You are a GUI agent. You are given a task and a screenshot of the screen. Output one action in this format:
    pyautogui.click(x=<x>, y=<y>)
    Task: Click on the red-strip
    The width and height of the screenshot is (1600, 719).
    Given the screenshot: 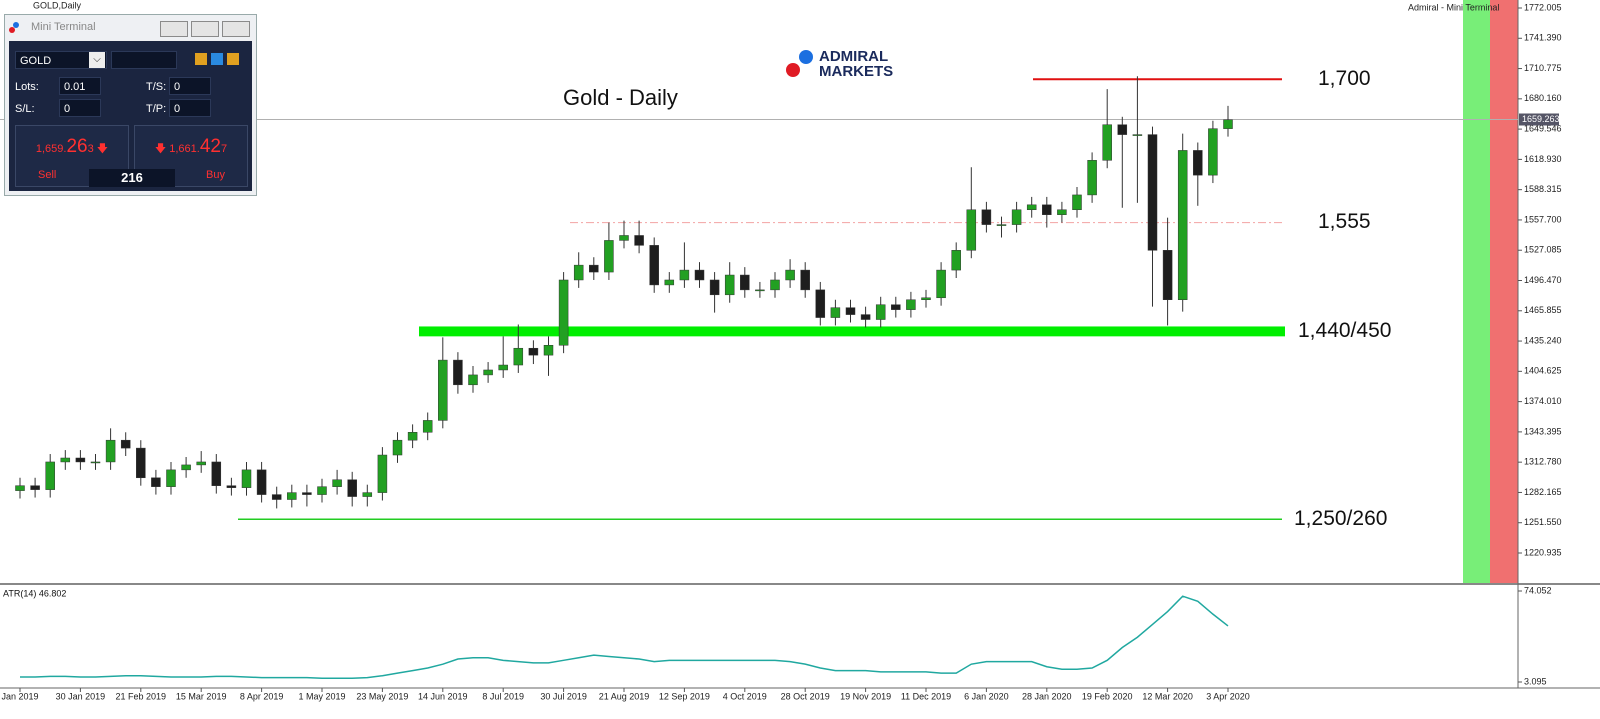 What is the action you would take?
    pyautogui.click(x=1504, y=291)
    